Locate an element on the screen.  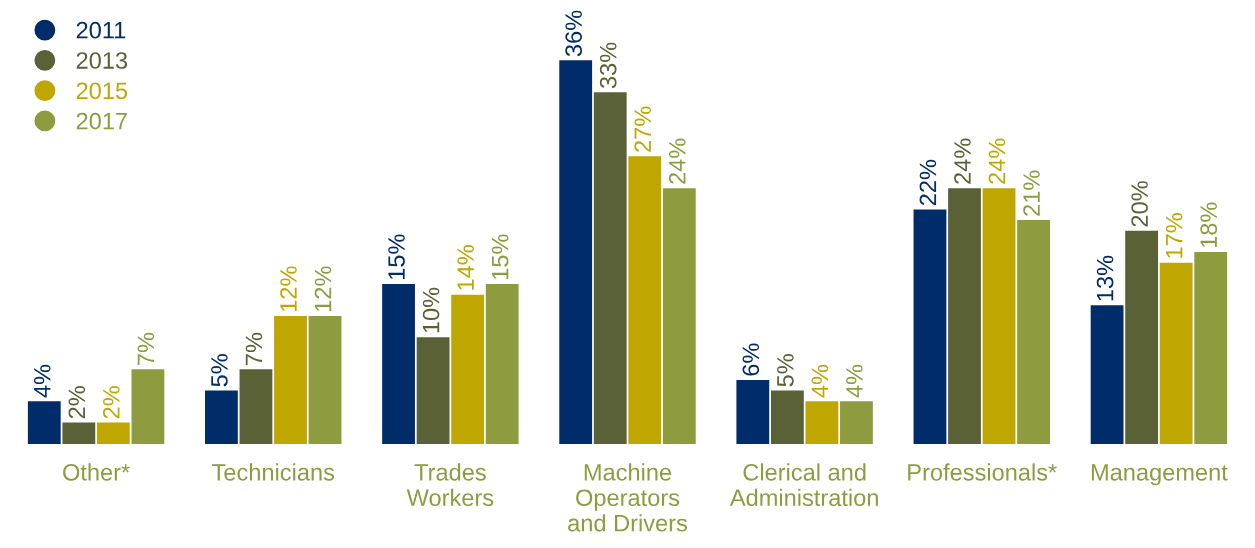
legend-label: 2013 is located at coordinates (102, 60).